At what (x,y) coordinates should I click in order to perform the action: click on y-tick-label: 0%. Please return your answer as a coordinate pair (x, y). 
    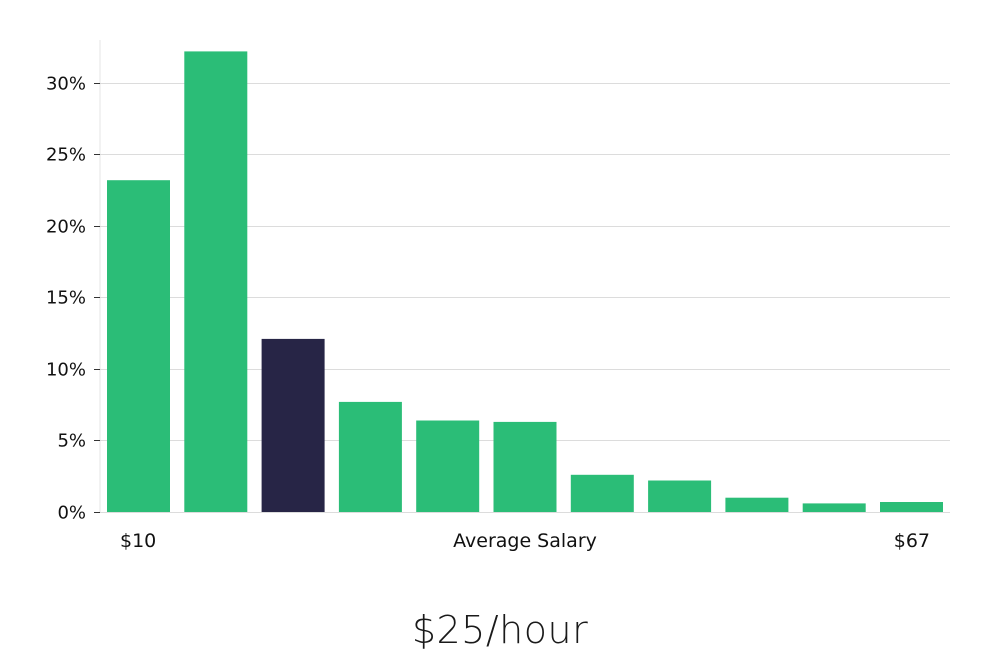
    Looking at the image, I should click on (71, 513).